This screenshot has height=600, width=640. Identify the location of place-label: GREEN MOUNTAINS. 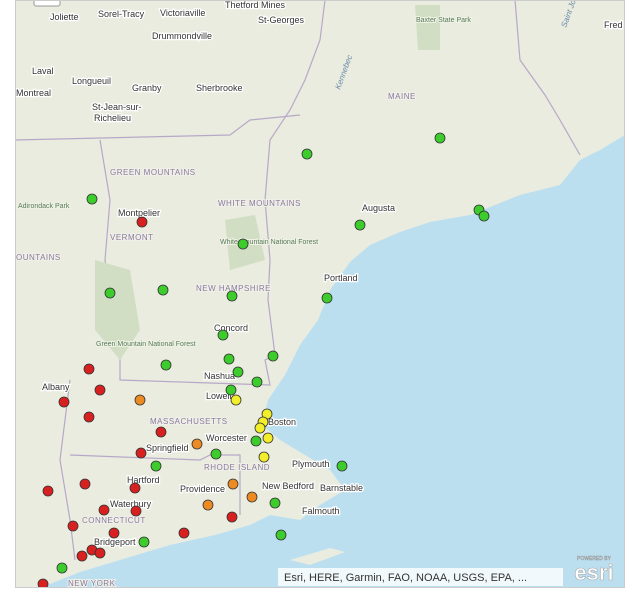
(153, 172).